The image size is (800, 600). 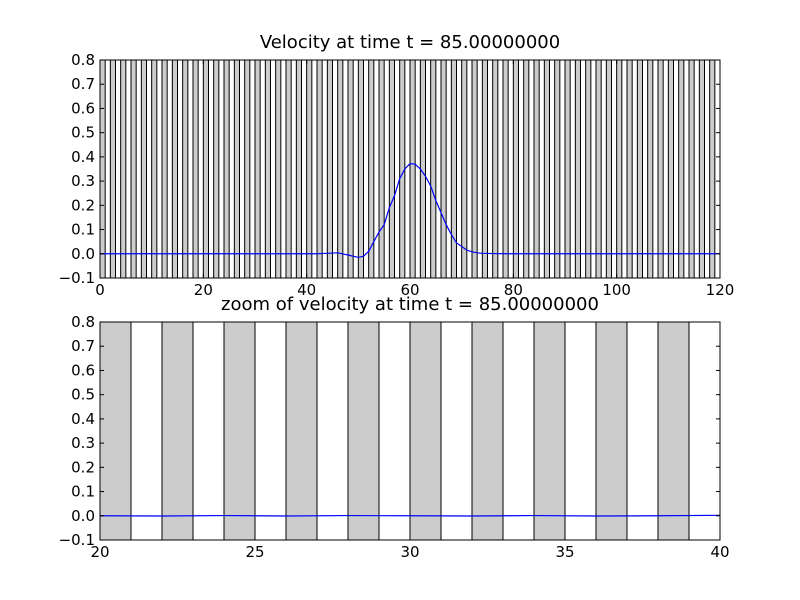 What do you see at coordinates (83, 230) in the screenshot?
I see `top-y-tick-label: 0.1` at bounding box center [83, 230].